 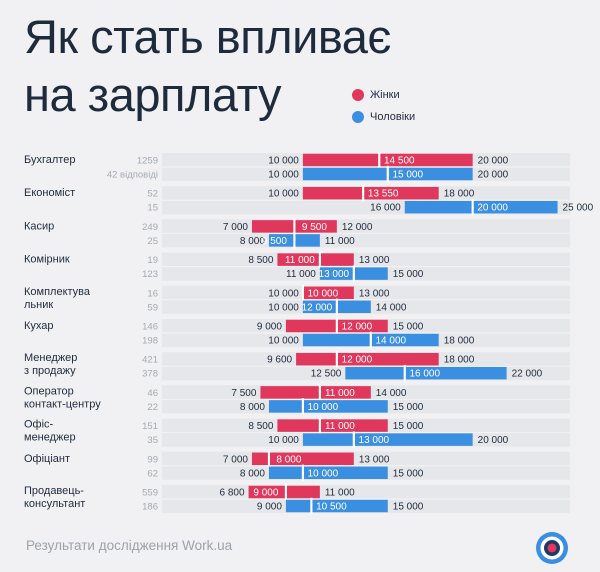 What do you see at coordinates (424, 374) in the screenshot?
I see `median-label: 16 000` at bounding box center [424, 374].